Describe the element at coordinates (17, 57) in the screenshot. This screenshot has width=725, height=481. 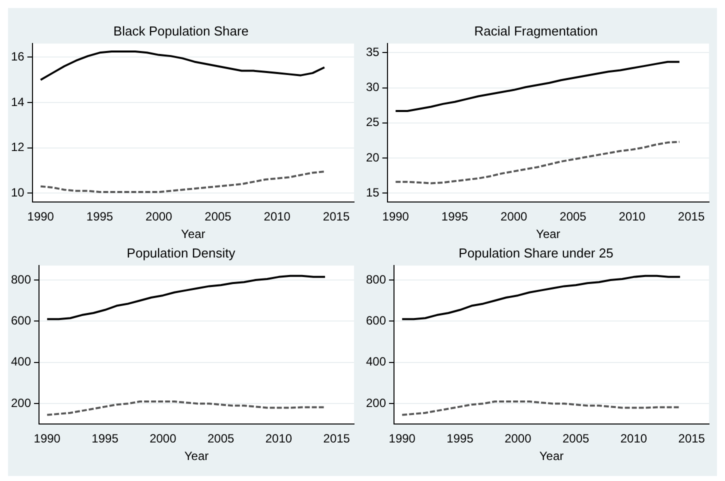
I see `y-tick-label: 16` at that location.